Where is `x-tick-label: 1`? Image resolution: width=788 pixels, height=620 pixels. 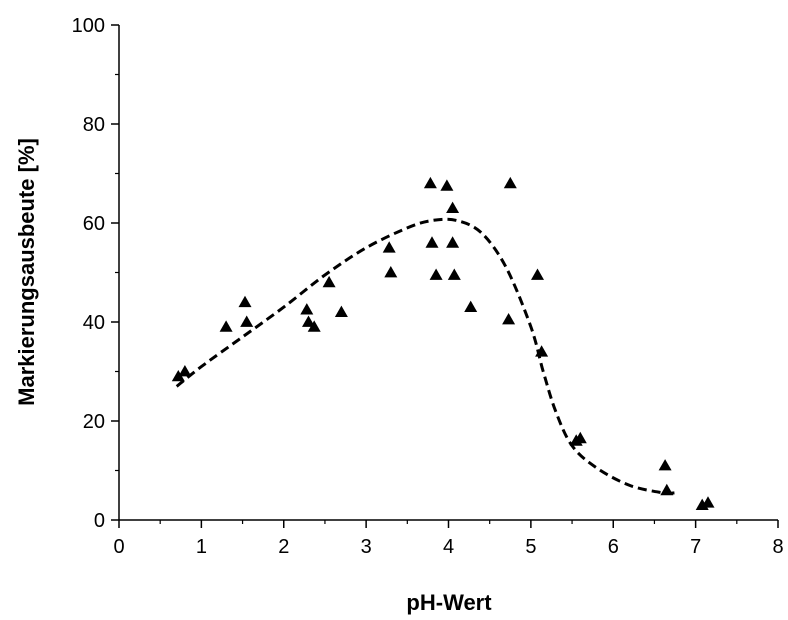 x-tick-label: 1 is located at coordinates (201, 547).